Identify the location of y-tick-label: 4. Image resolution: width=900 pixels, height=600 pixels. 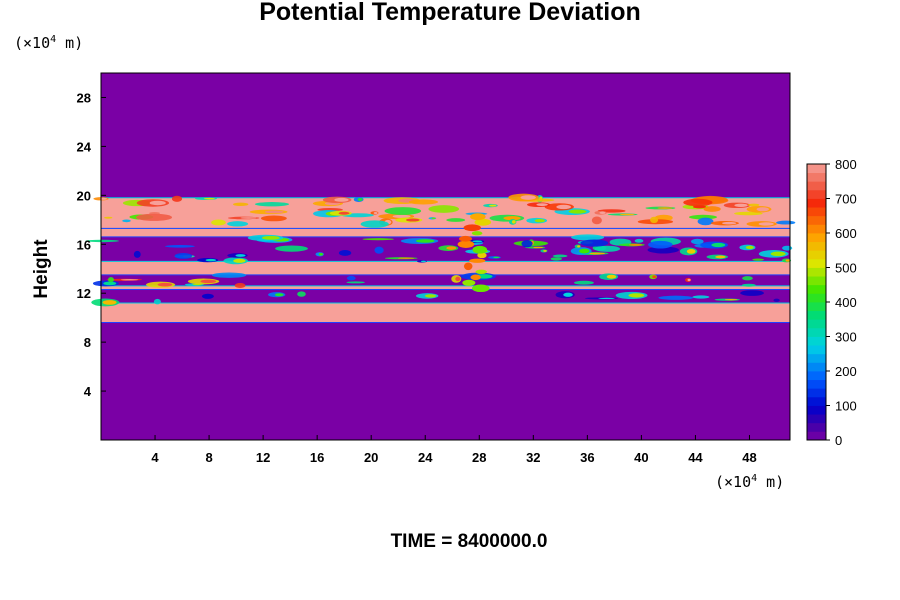
(88, 391).